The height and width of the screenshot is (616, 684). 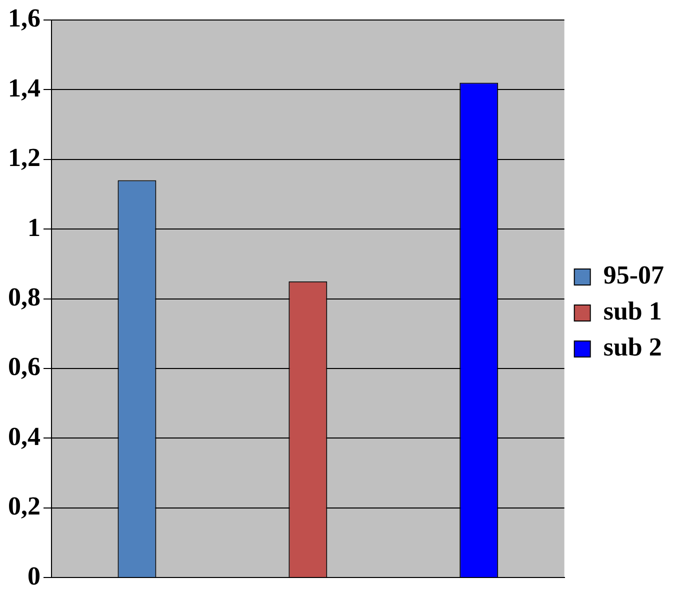 I want to click on y-tick-label: 1, so click(x=34, y=227).